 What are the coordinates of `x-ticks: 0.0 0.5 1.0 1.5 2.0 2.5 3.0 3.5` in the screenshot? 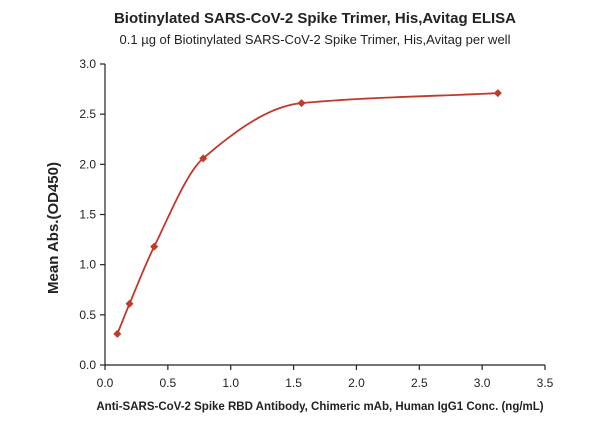 It's located at (325, 377).